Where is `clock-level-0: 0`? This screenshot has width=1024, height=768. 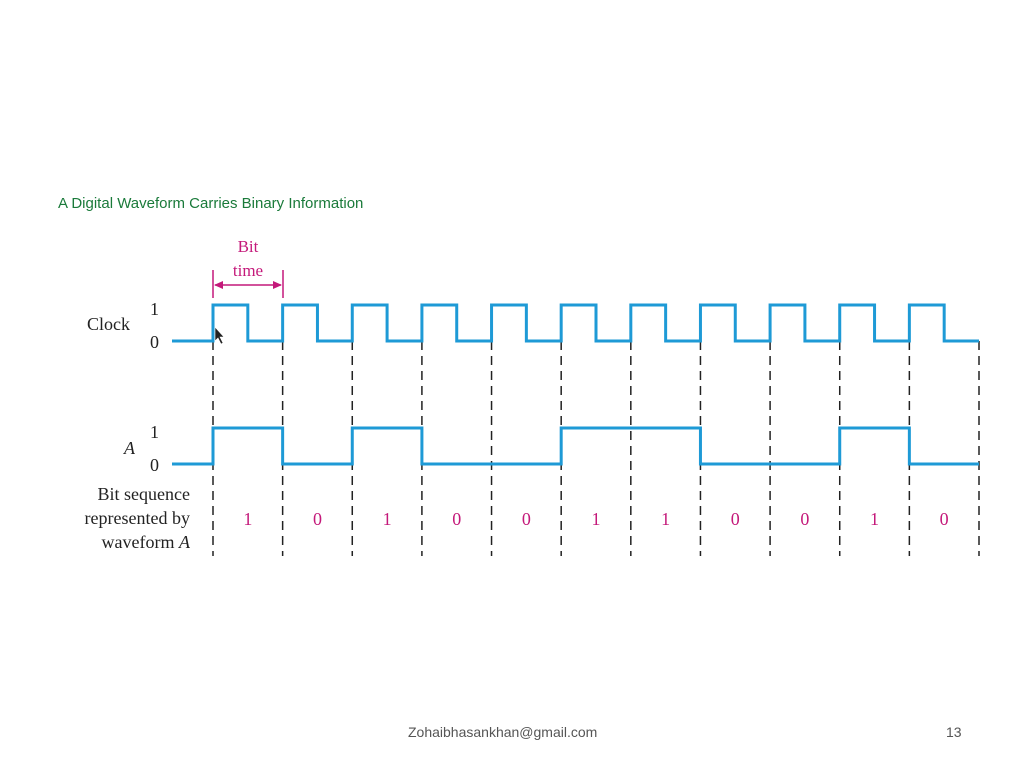 clock-level-0: 0 is located at coordinates (154, 342).